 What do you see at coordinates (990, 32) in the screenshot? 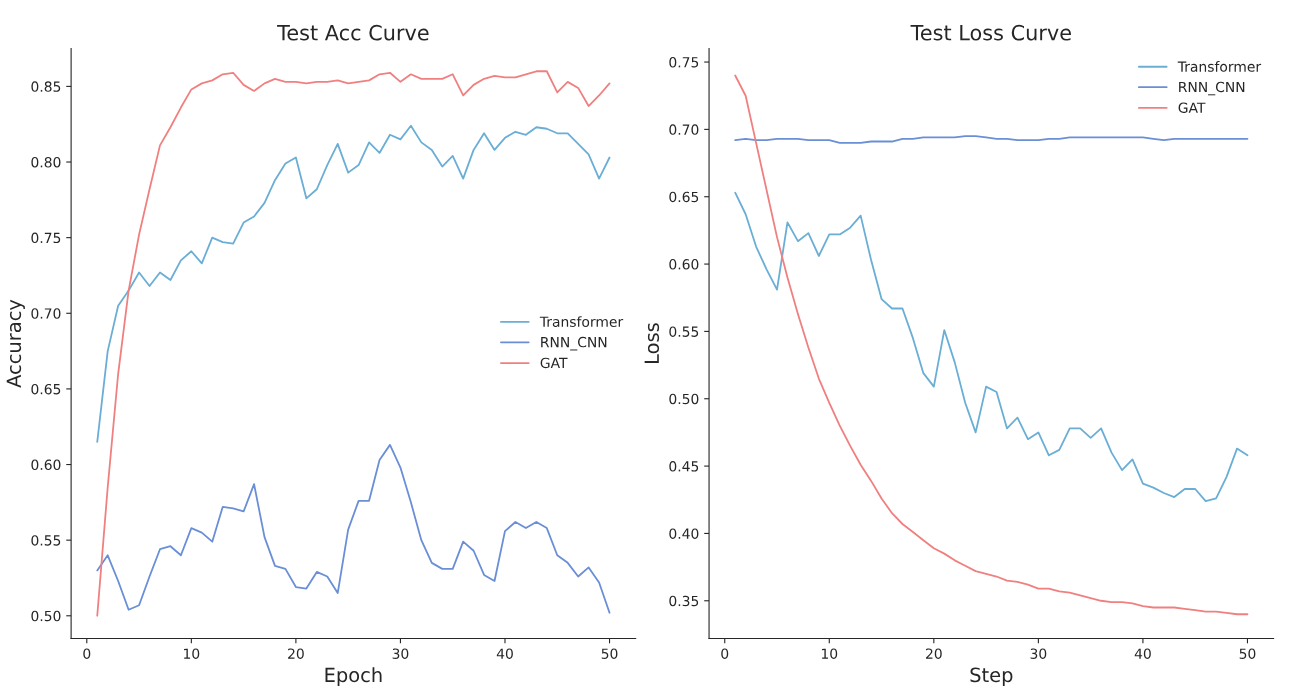
I see `chart-title: Test Loss Curve` at bounding box center [990, 32].